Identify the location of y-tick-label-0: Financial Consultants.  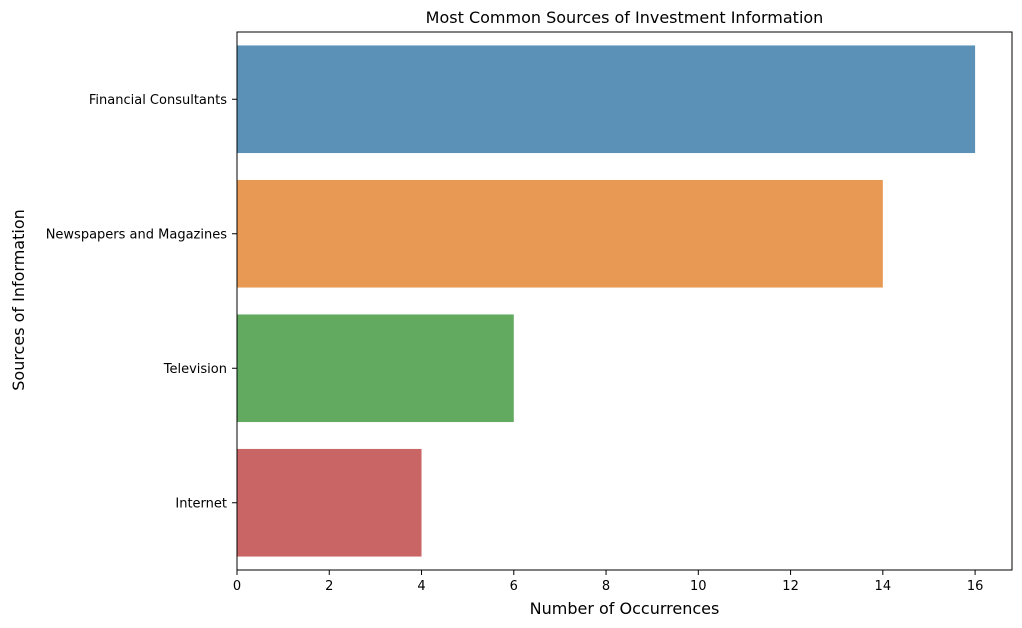
(158, 100).